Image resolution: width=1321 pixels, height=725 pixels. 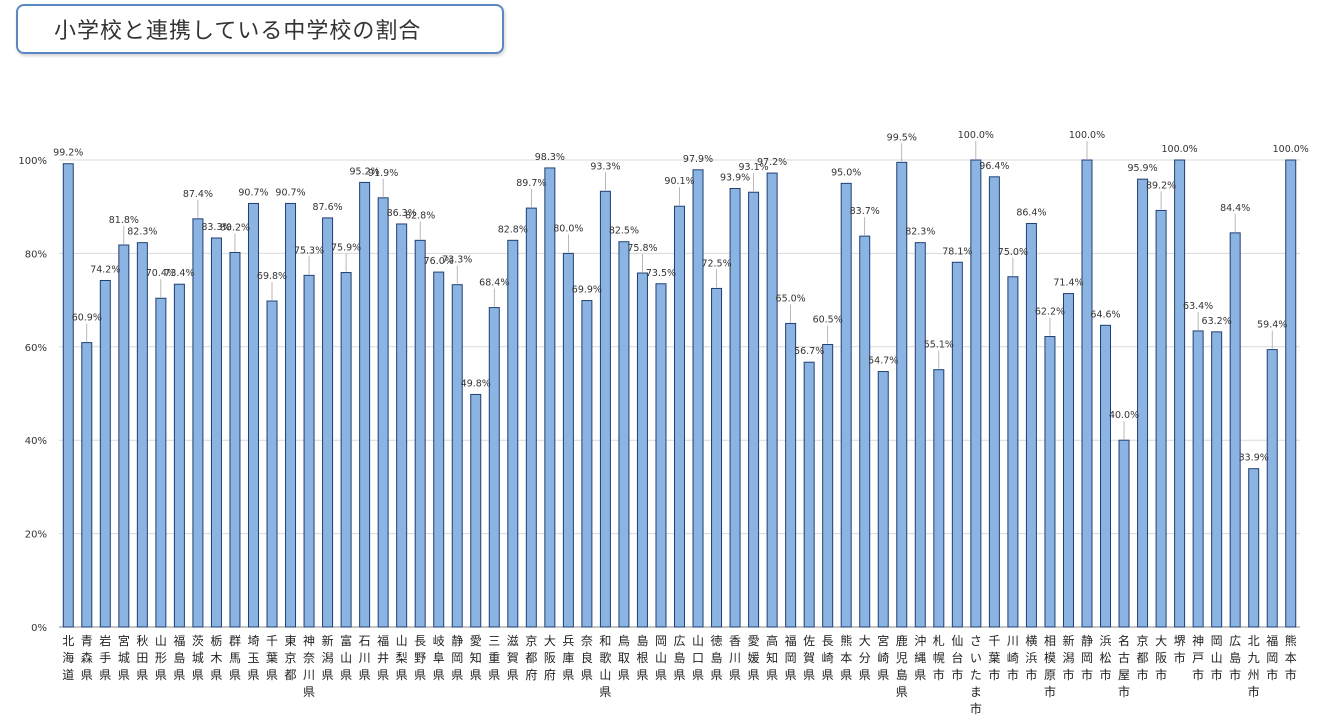 I want to click on category-label: 岡山市, so click(x=1217, y=658).